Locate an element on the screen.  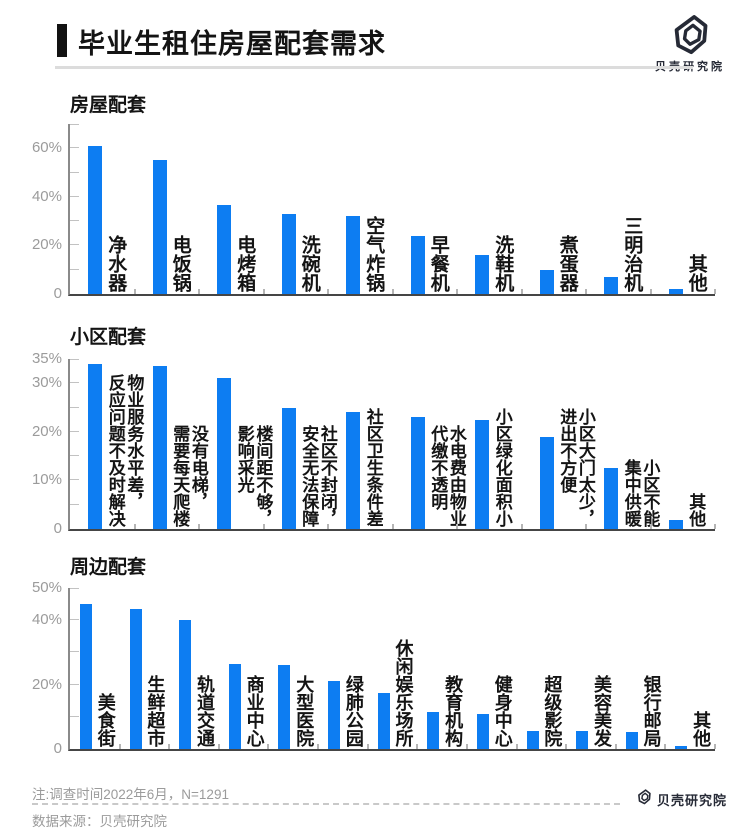
y-tick-label: 40% is located at coordinates (46, 196).